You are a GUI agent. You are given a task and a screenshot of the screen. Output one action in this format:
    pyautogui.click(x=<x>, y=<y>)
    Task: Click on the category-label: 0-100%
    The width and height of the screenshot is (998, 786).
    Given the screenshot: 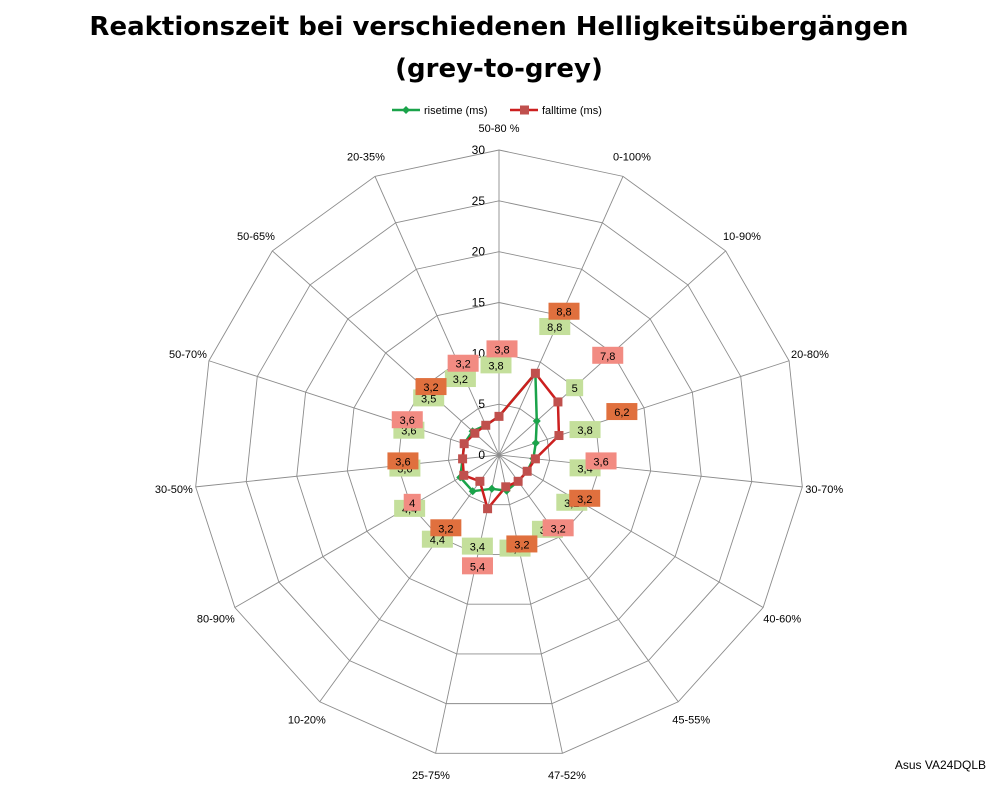 What is the action you would take?
    pyautogui.click(x=632, y=157)
    